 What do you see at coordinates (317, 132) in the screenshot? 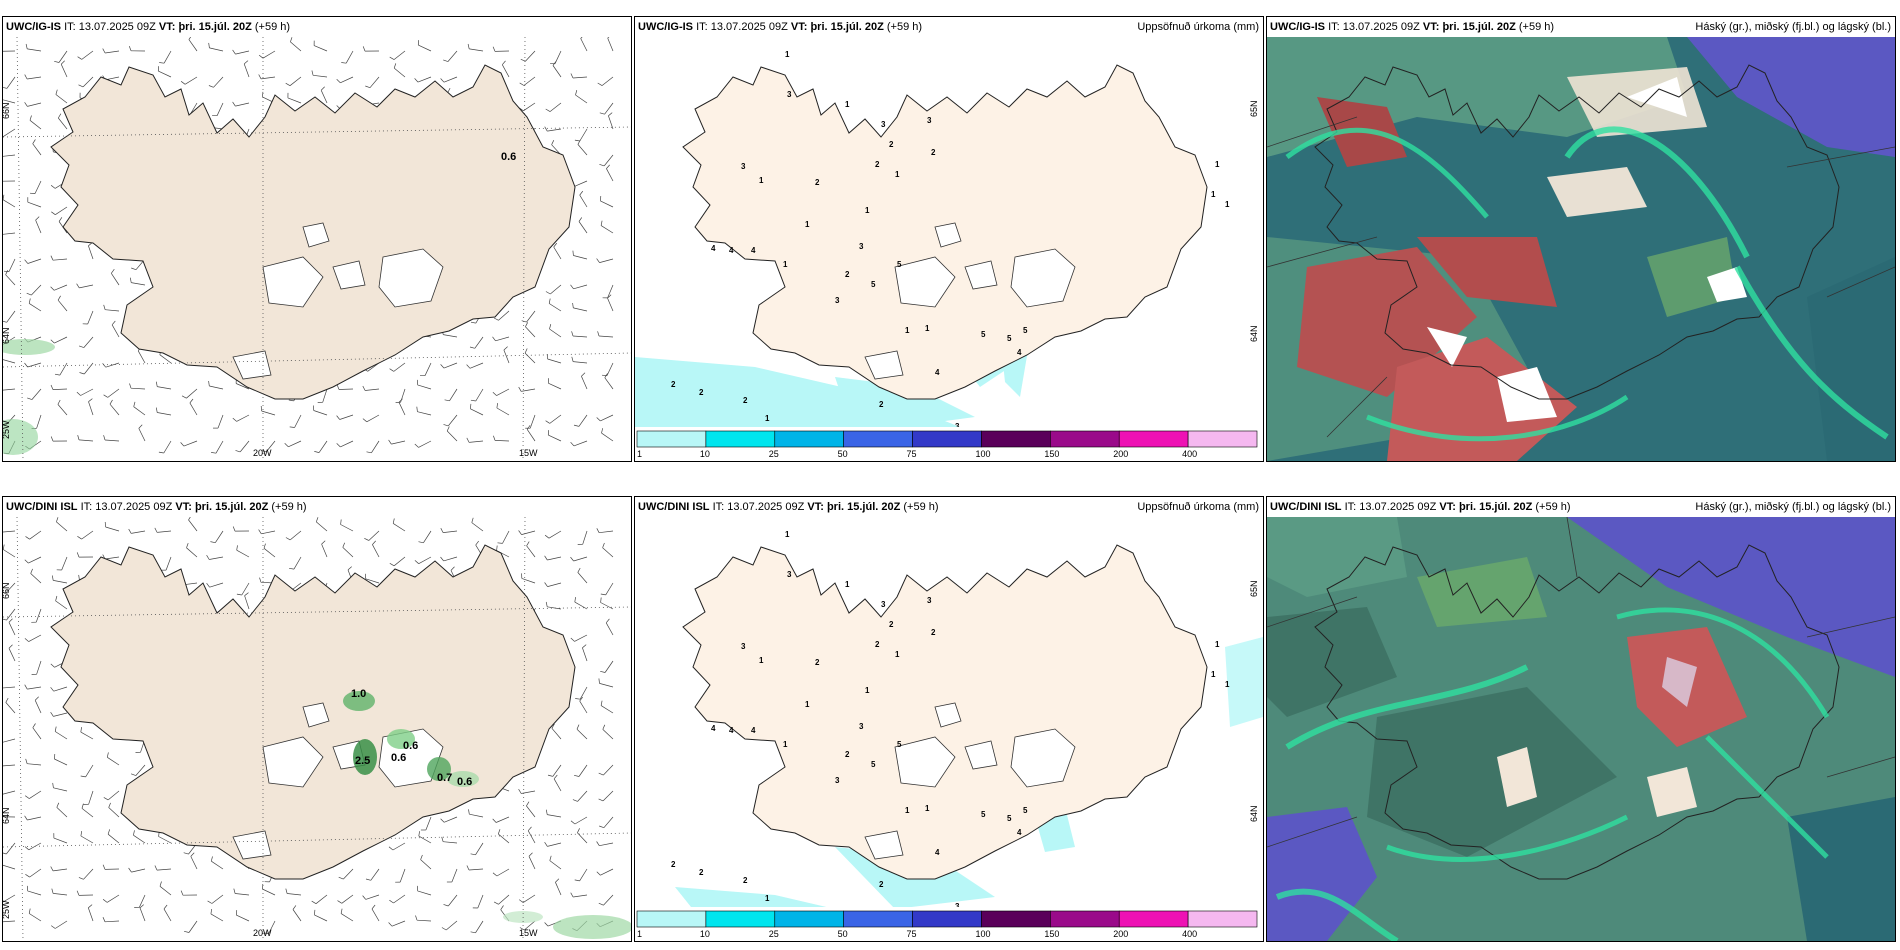
I see `latitude-line` at bounding box center [317, 132].